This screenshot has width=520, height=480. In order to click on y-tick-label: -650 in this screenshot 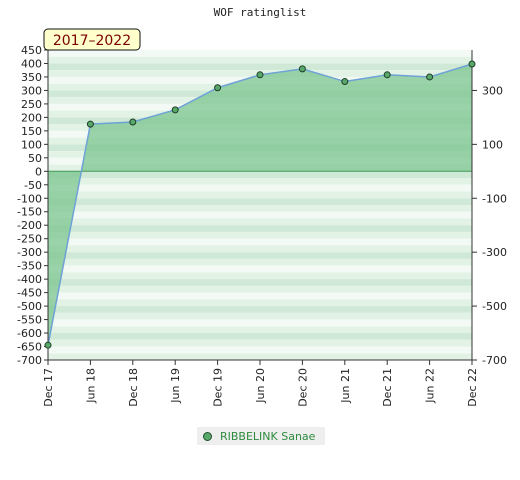, I will do `click(29, 347)`.